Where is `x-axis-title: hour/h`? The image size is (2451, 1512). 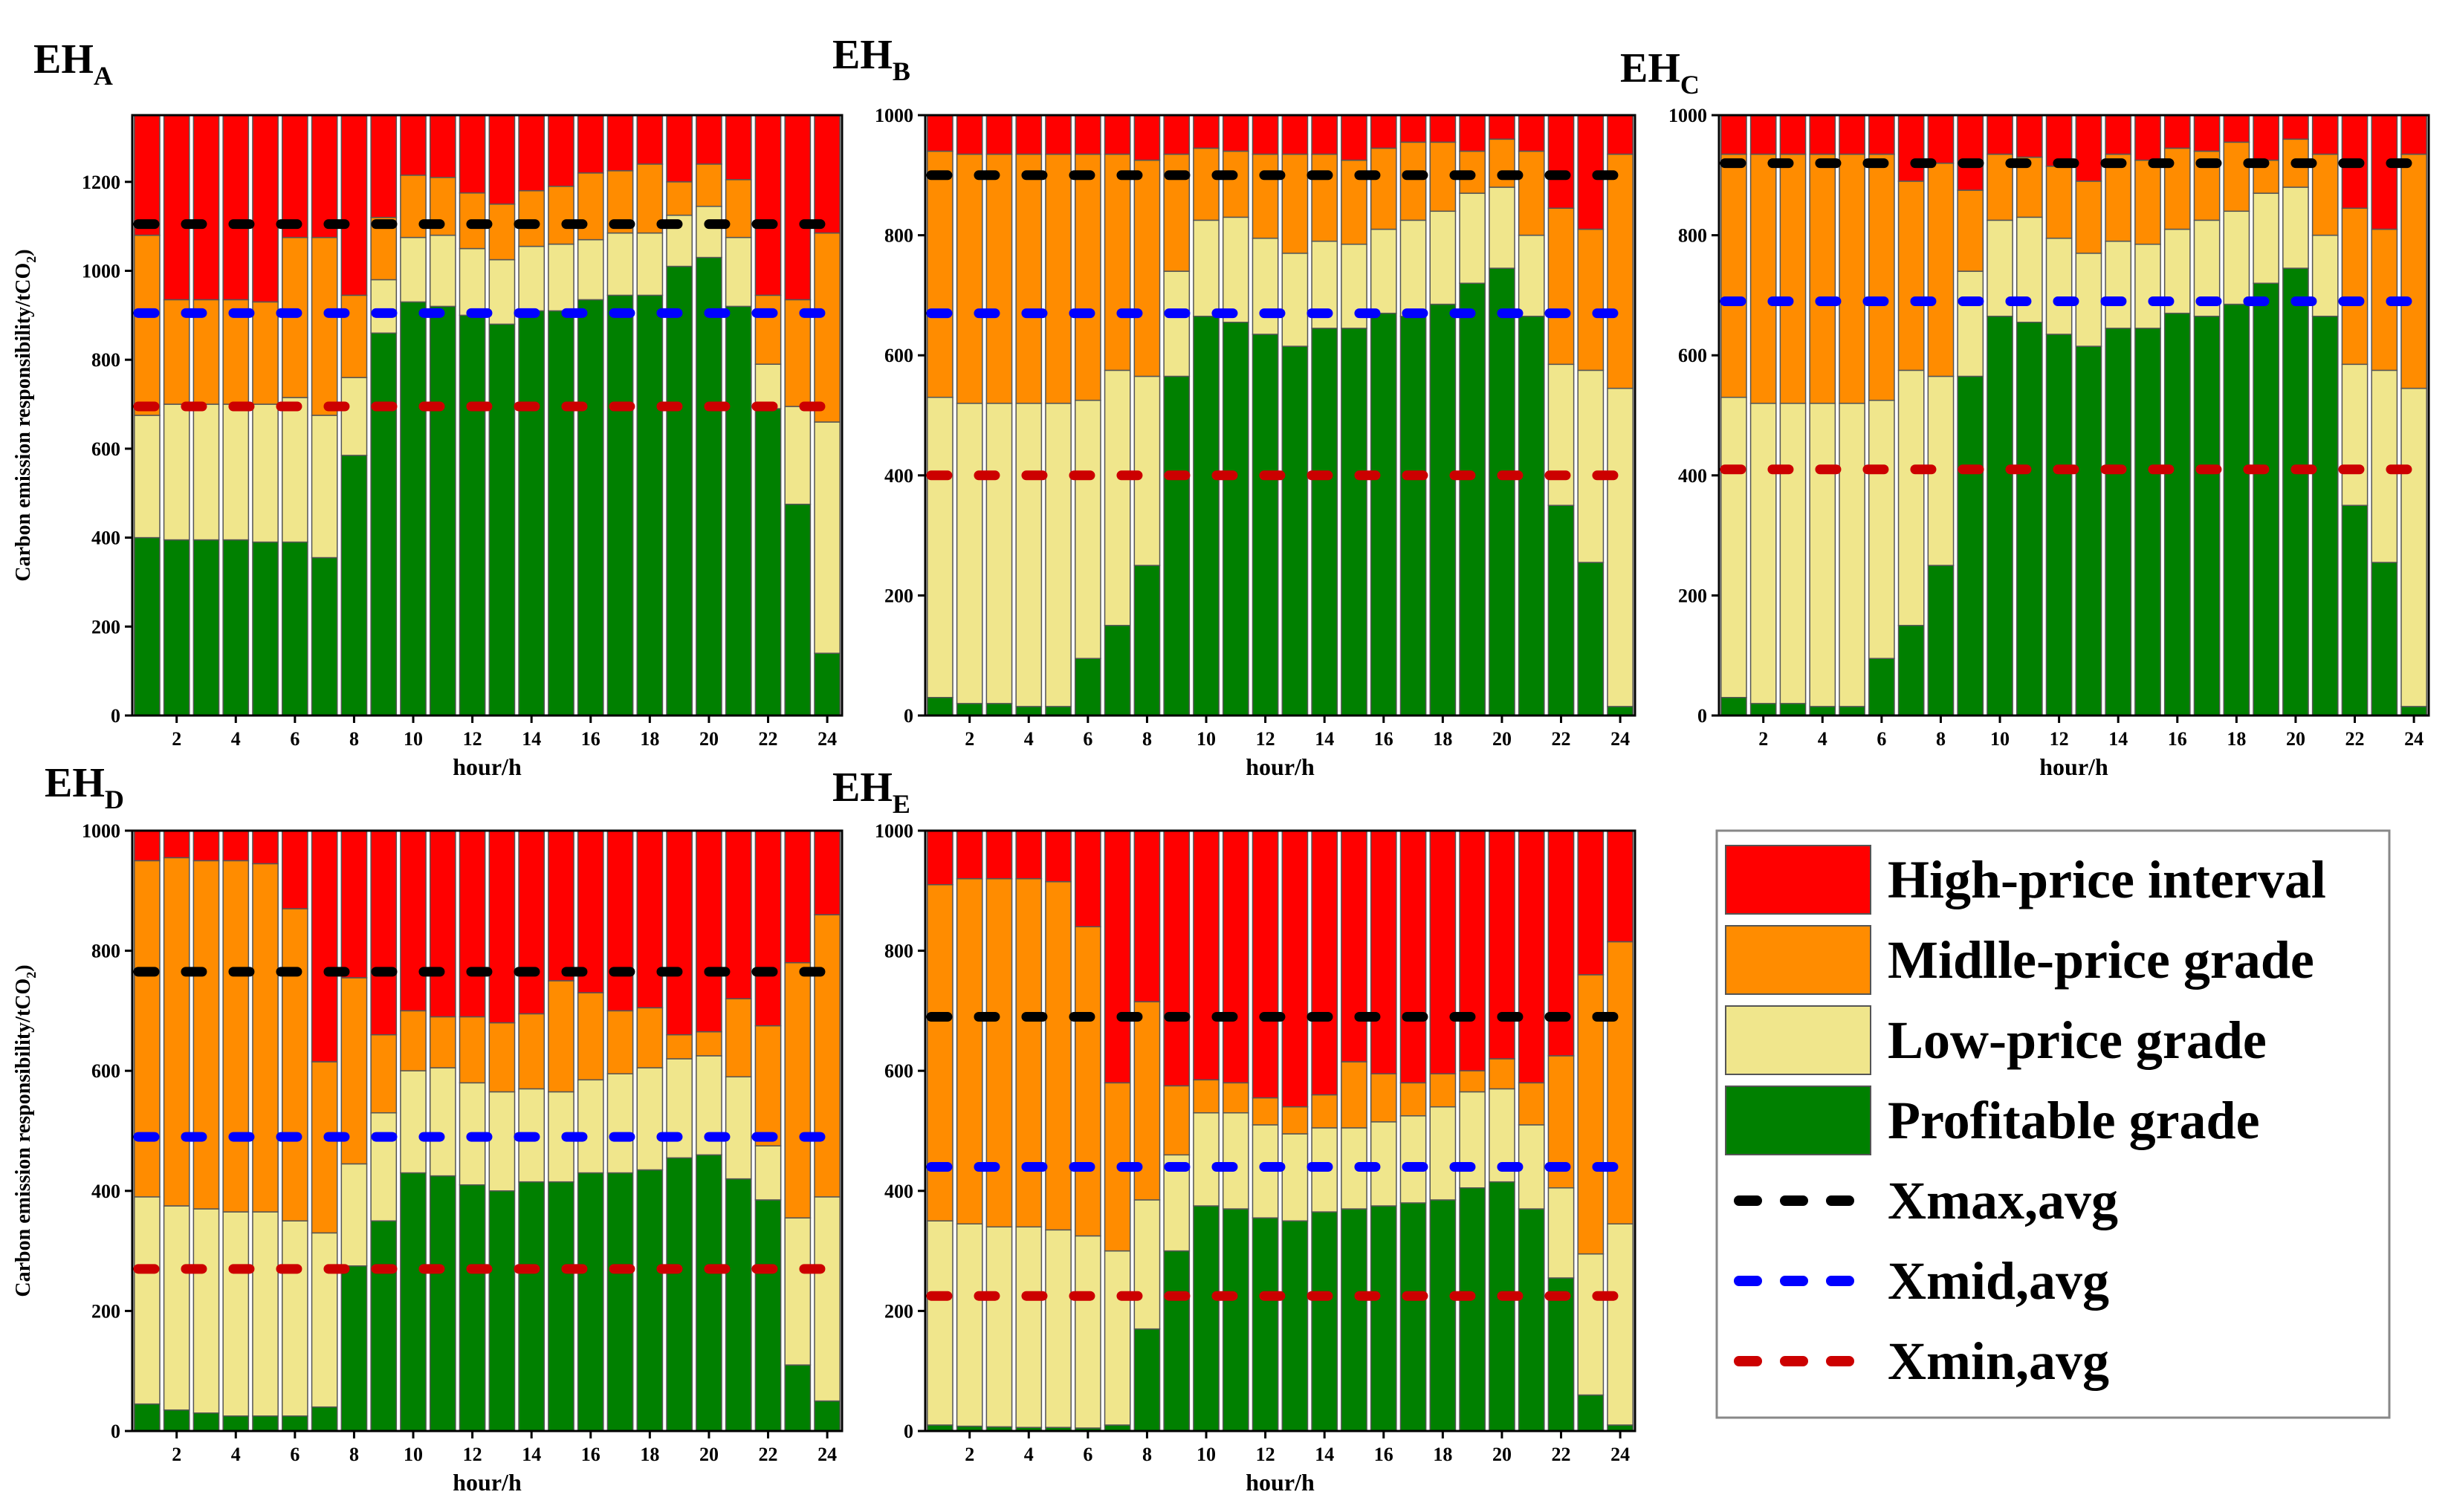 x-axis-title: hour/h is located at coordinates (1280, 766).